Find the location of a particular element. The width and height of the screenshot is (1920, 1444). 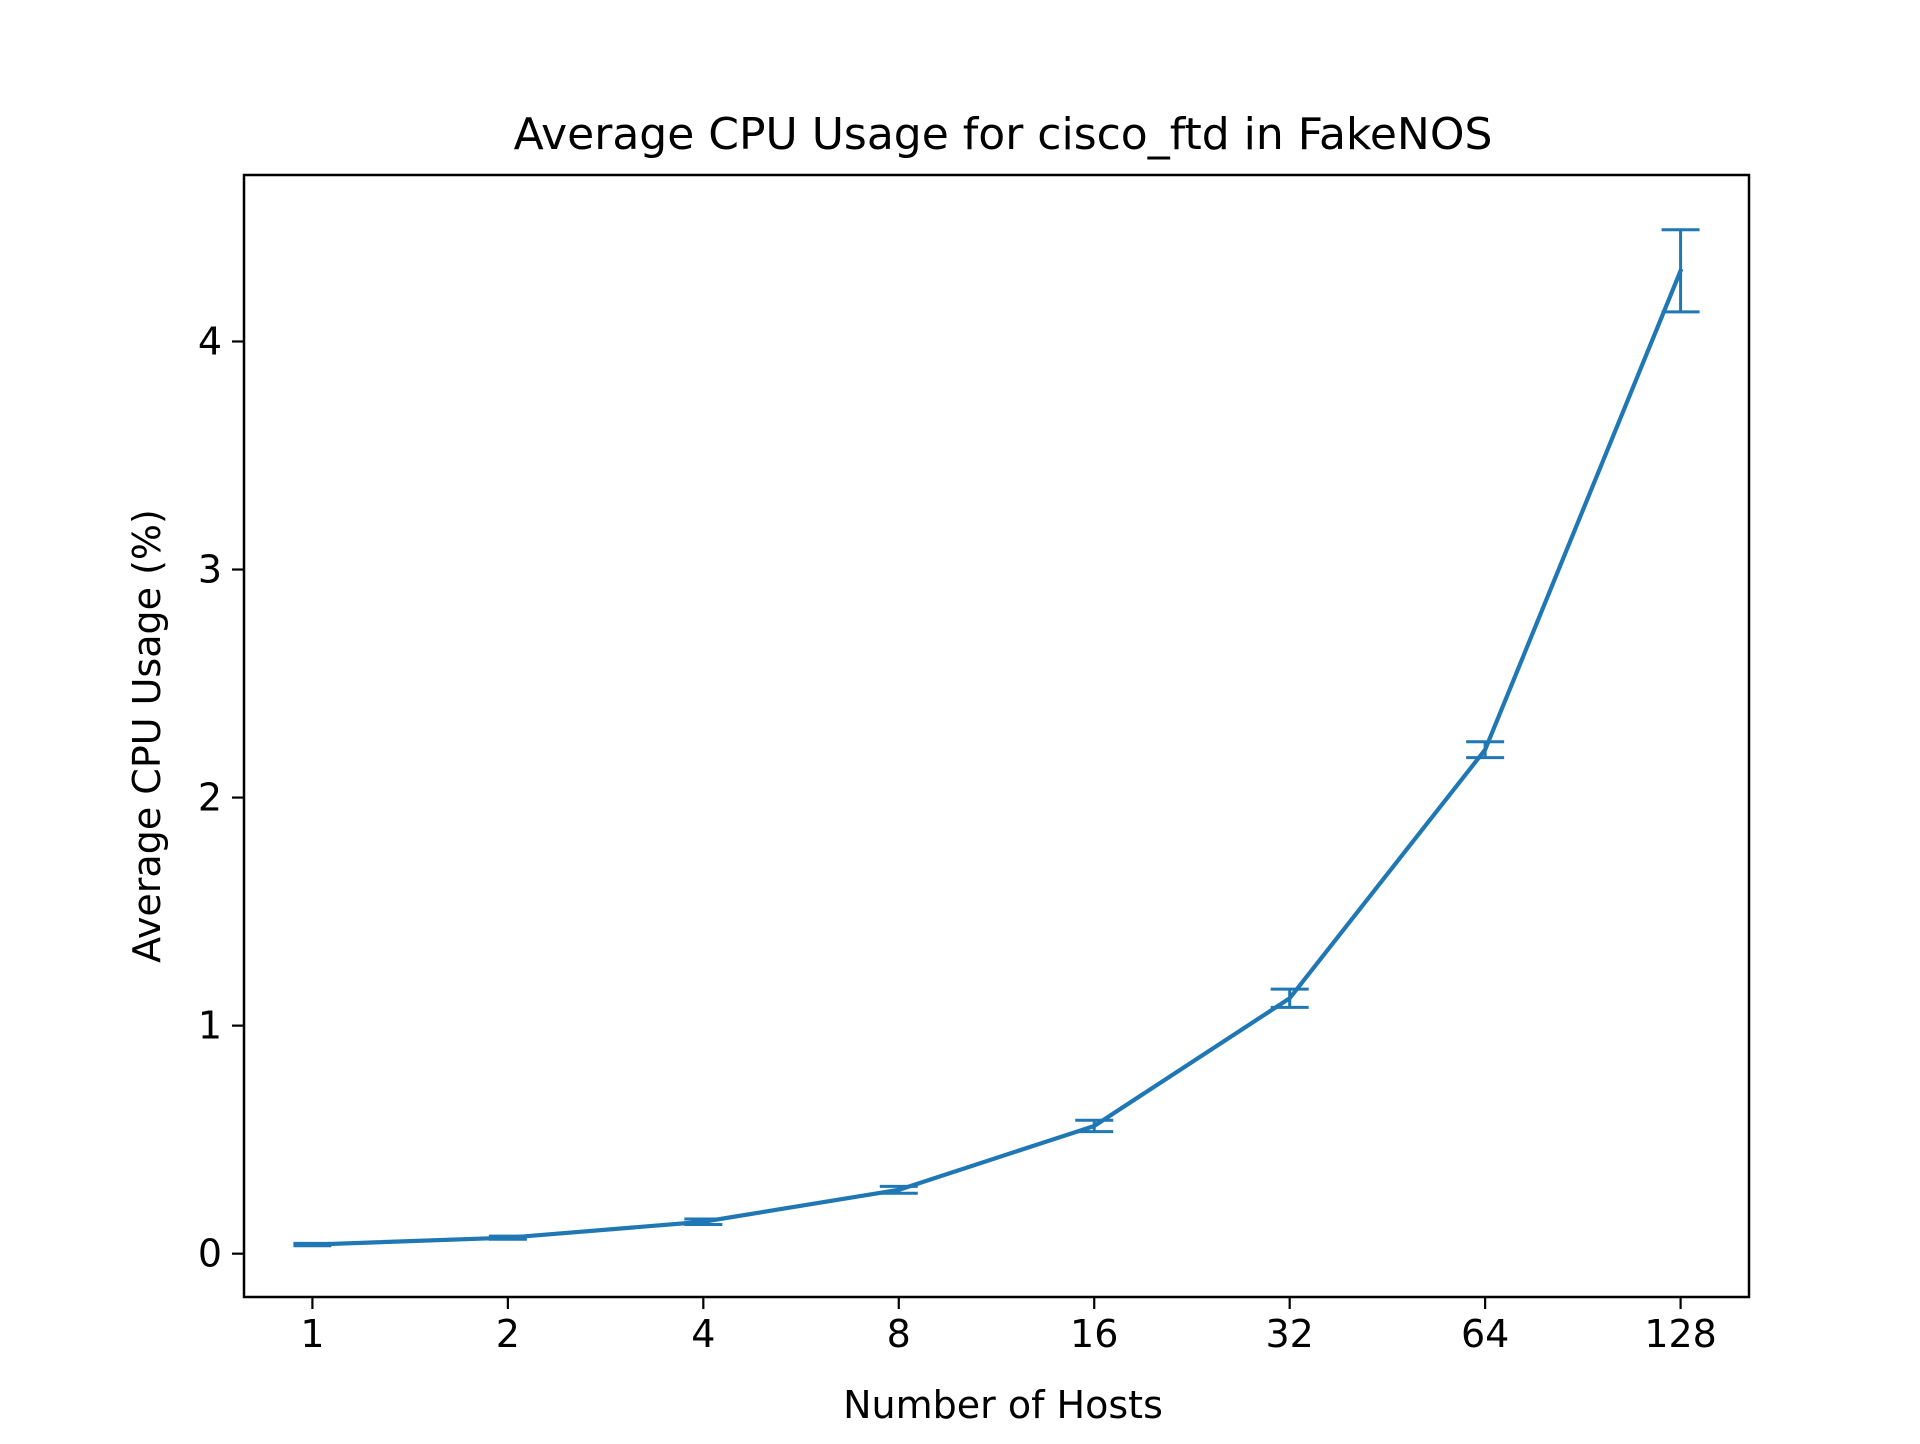

y-axis-label-group: Average CPU Usage (%) is located at coordinates (147, 736).